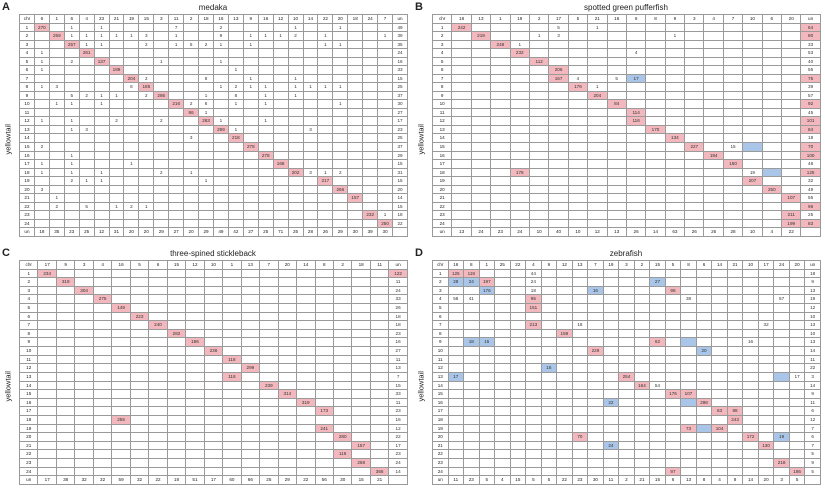  Describe the element at coordinates (673, 394) in the screenshot. I see `matrix-cell: 176` at that location.